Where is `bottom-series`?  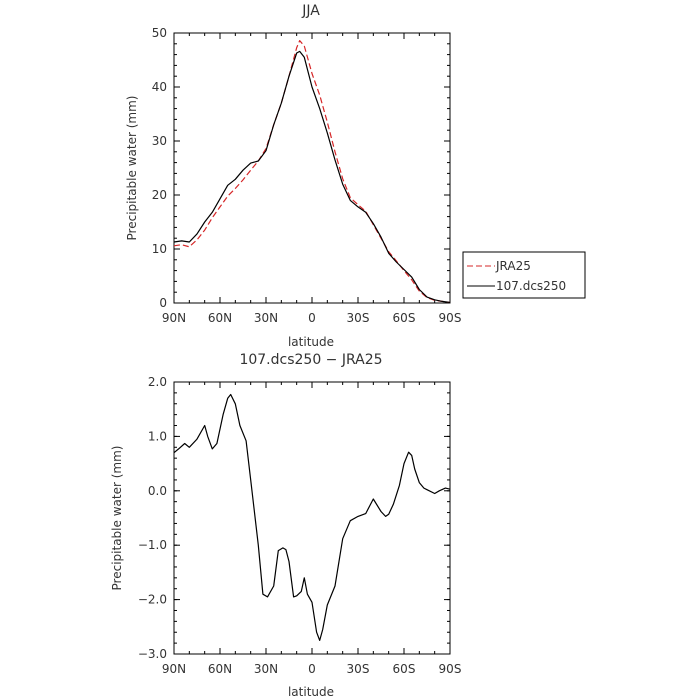 bottom-series is located at coordinates (312, 517).